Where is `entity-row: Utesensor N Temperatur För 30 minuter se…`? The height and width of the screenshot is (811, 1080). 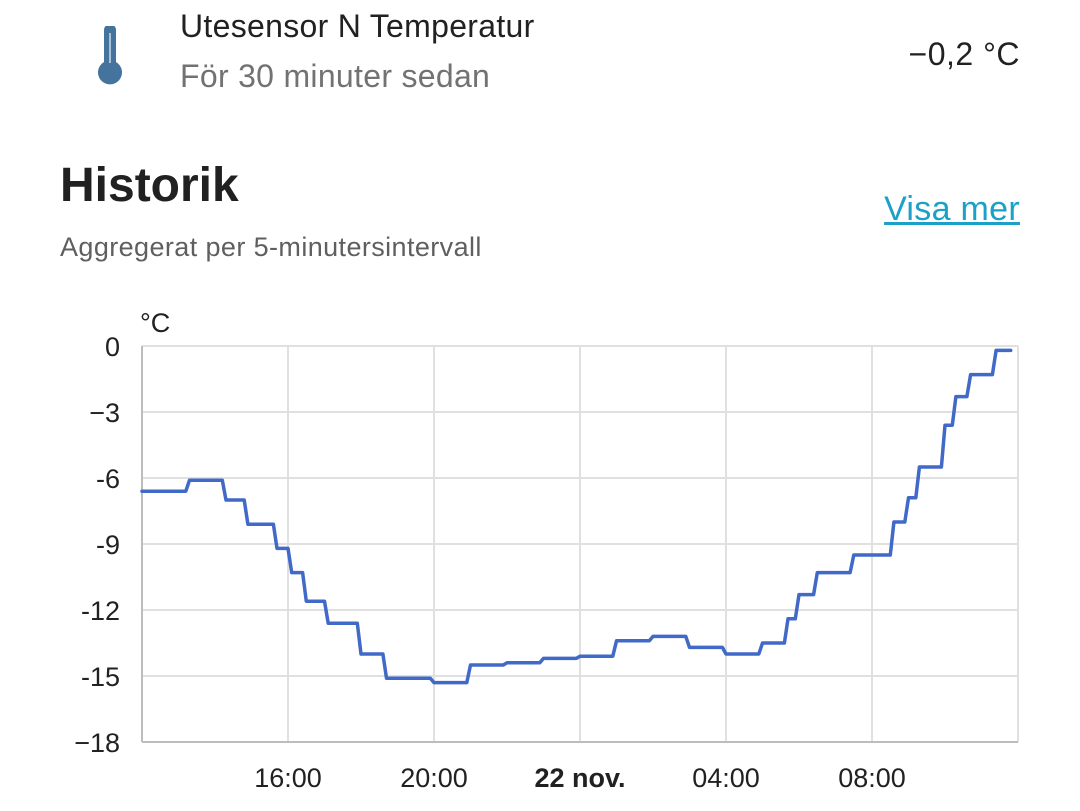
entity-row: Utesensor N Temperatur För 30 minuter se… is located at coordinates (540, 55).